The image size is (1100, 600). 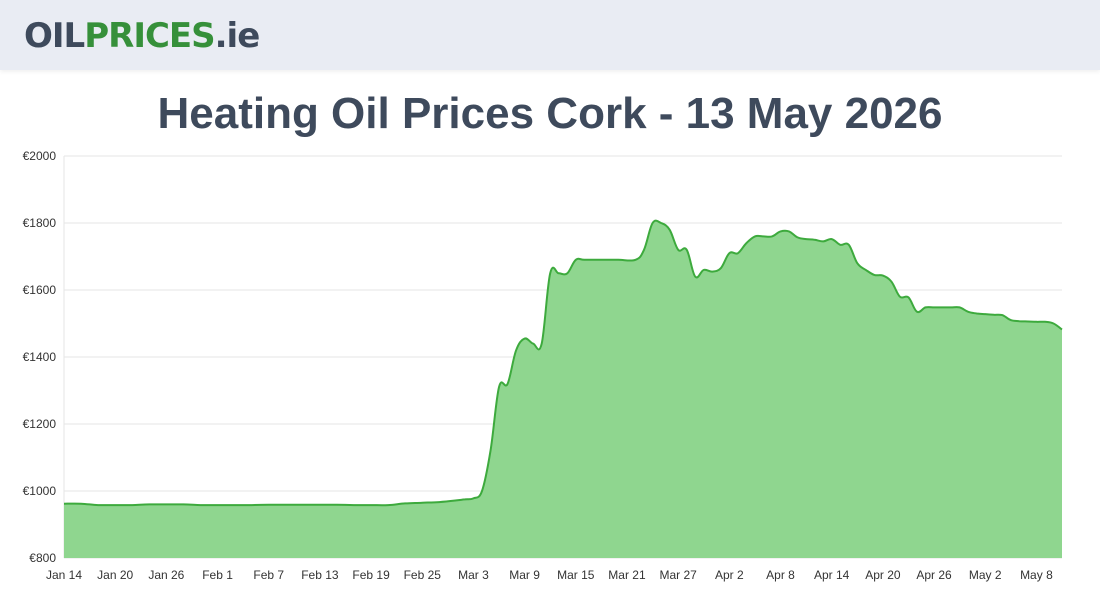 What do you see at coordinates (115, 575) in the screenshot?
I see `x-tick-label: Jan 20` at bounding box center [115, 575].